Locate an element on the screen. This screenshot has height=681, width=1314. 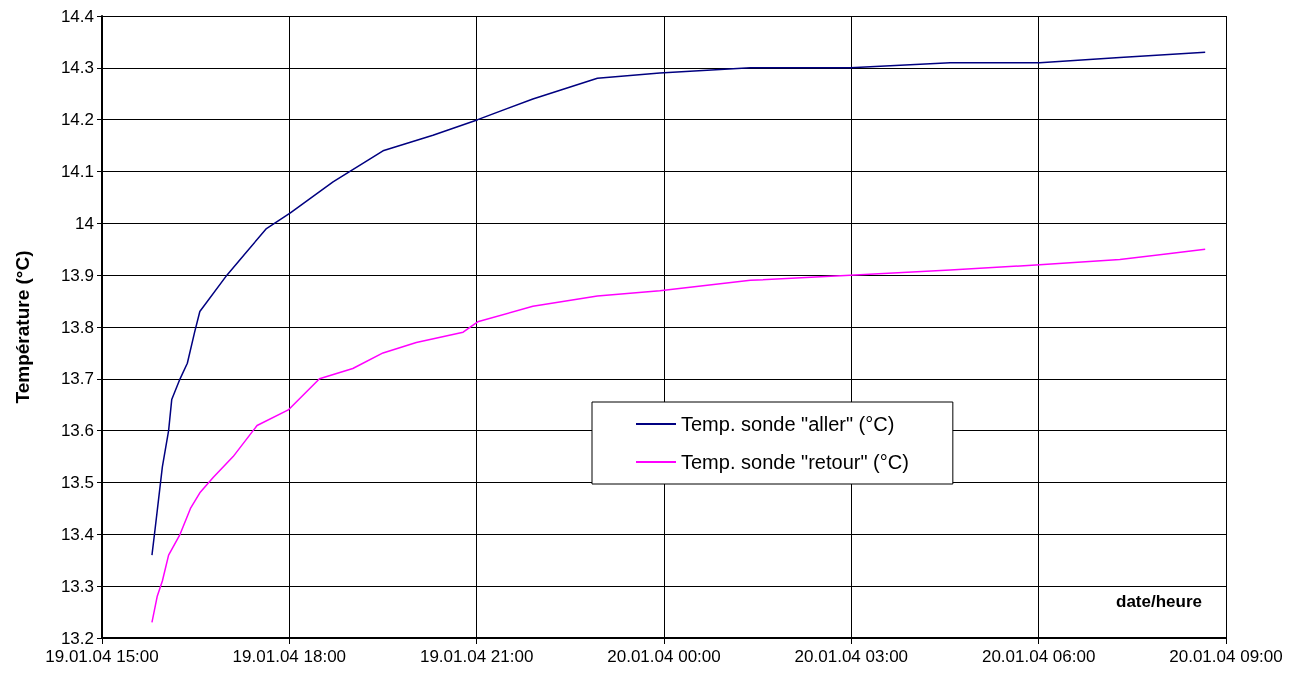
x-axis-title: date/heure is located at coordinates (1159, 601).